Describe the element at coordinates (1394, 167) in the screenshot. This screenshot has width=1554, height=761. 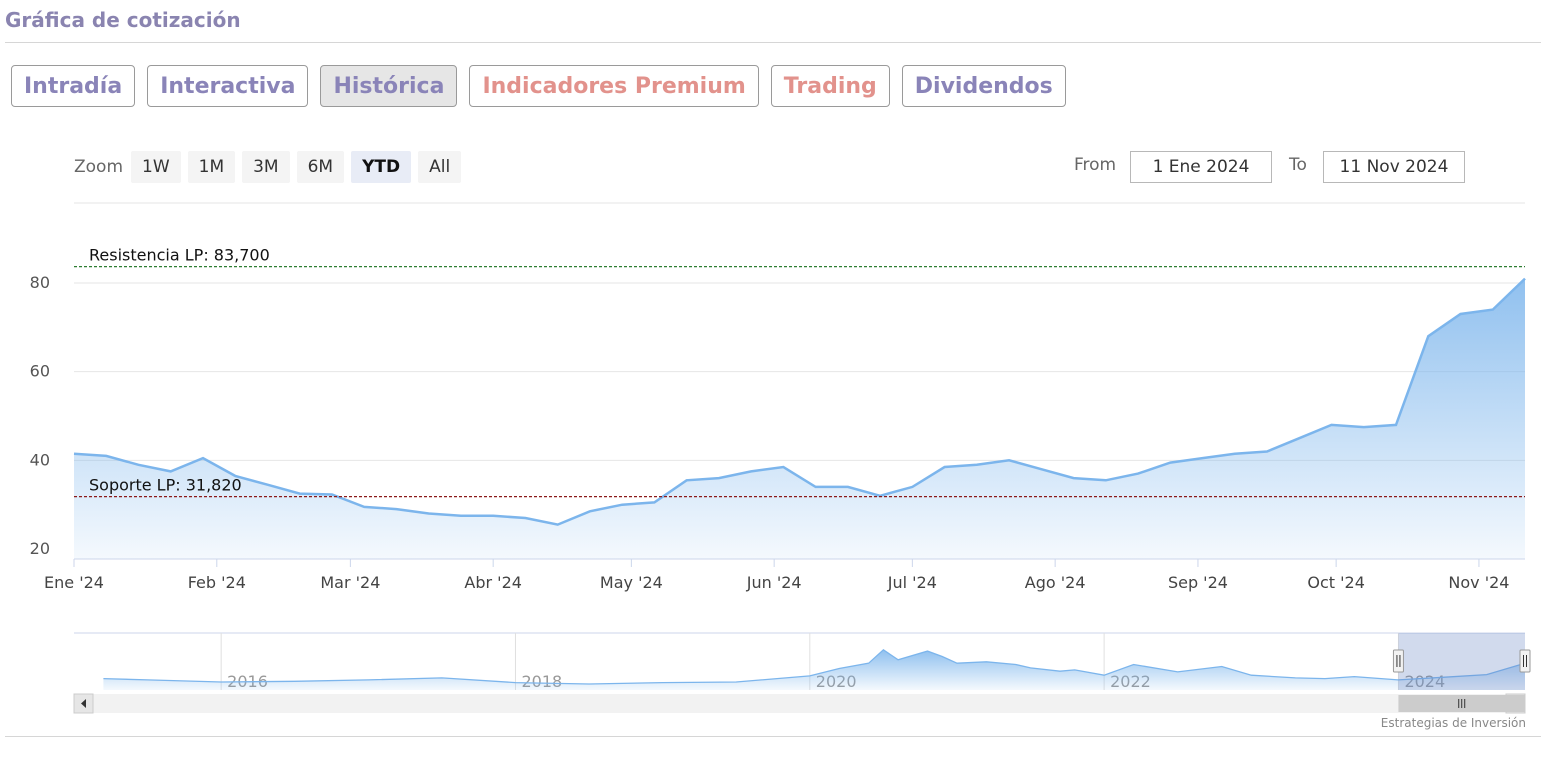
I see `to-date-input: 11 Nov 2024` at that location.